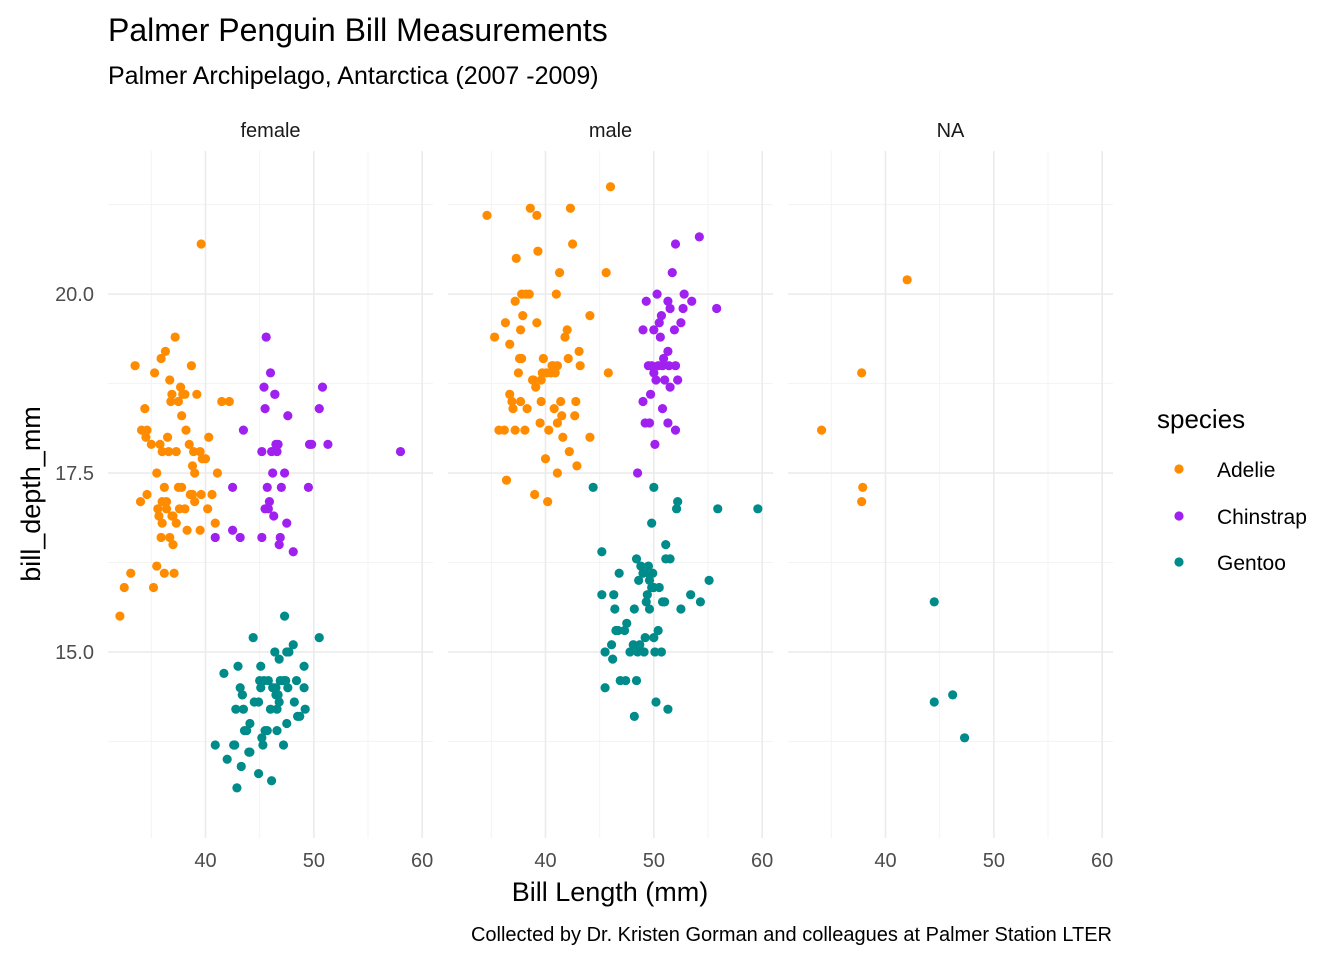  Describe the element at coordinates (610, 131) in the screenshot. I see `facet-strip-label: male` at that location.